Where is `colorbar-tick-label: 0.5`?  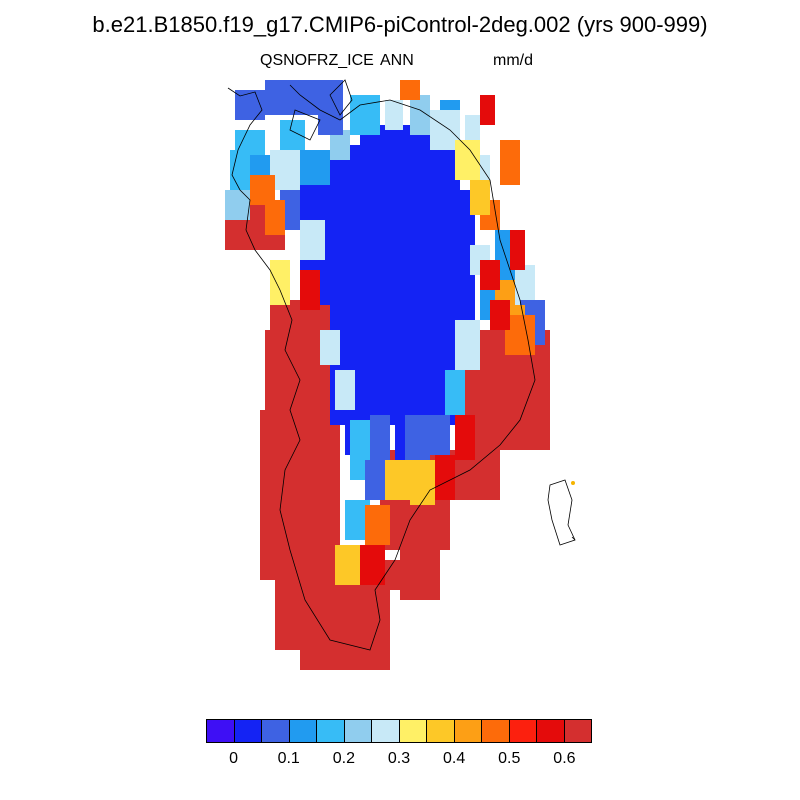
colorbar-tick-label: 0.5 is located at coordinates (509, 758).